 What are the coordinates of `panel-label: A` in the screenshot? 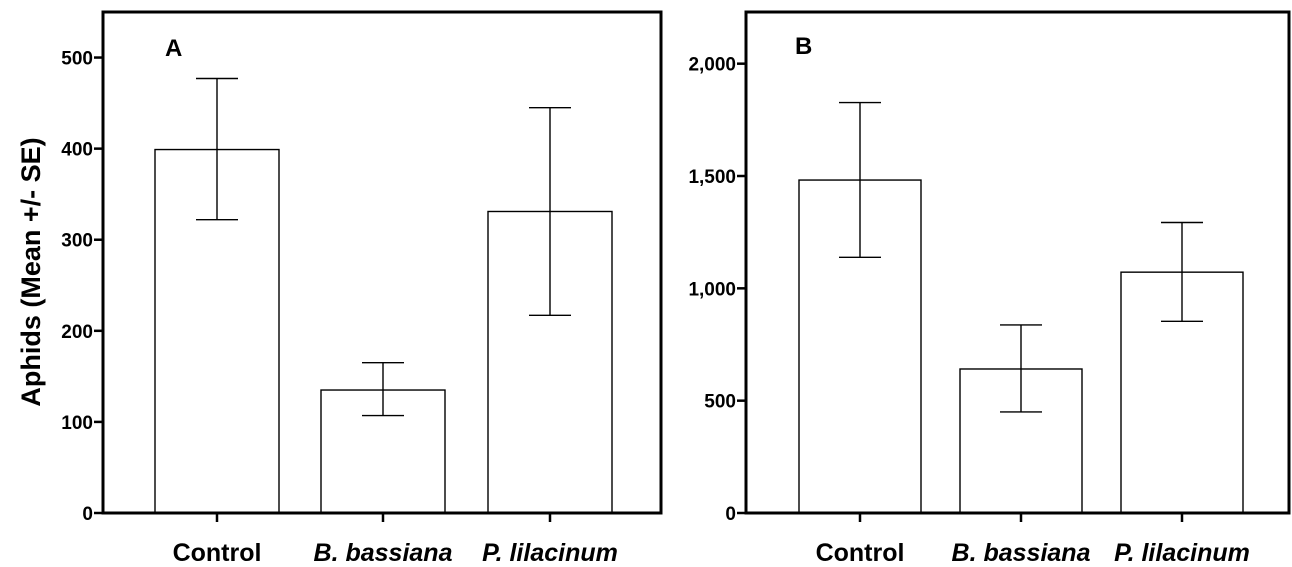 It's located at (173, 48).